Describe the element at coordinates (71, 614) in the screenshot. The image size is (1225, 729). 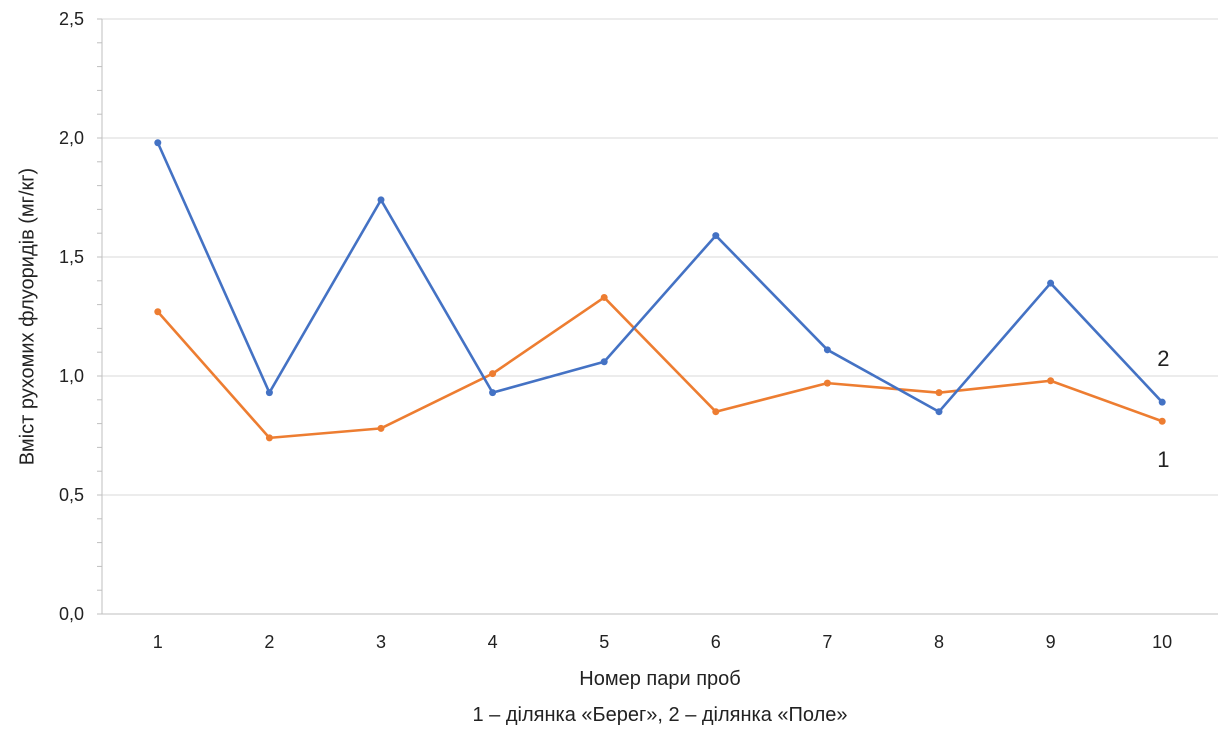
I see `y-tick-label: 0,0` at that location.